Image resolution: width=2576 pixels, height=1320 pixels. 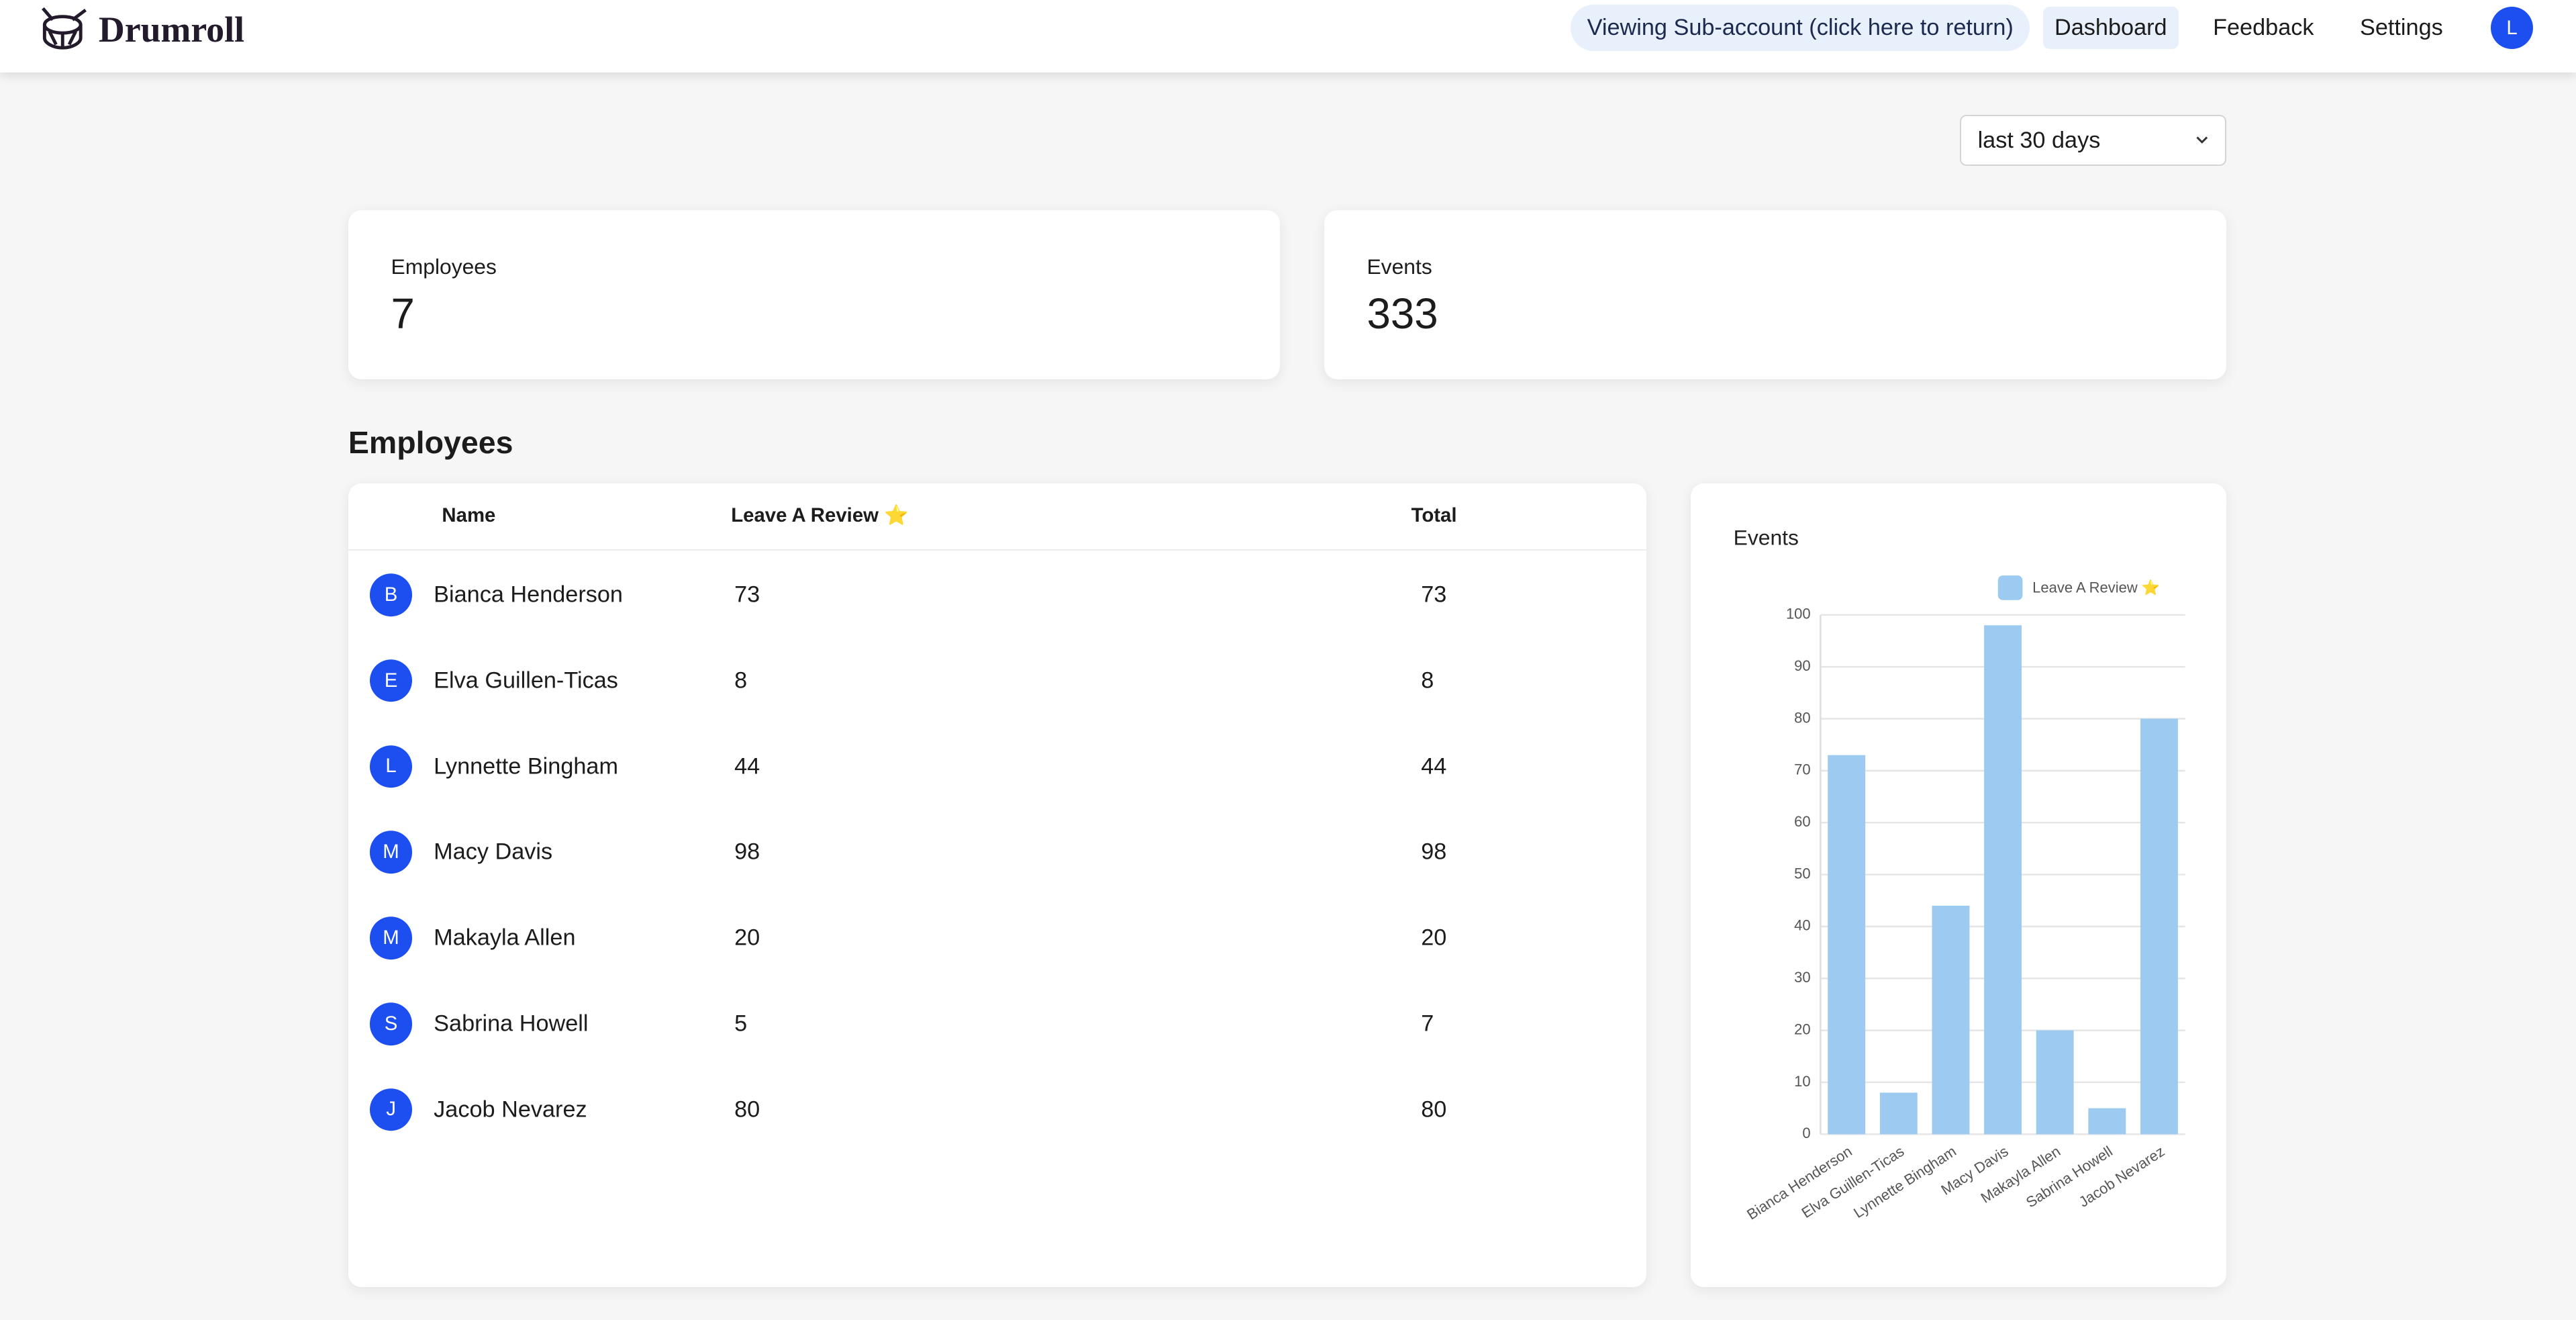 I want to click on y-tick-label: 60, so click(x=1802, y=822).